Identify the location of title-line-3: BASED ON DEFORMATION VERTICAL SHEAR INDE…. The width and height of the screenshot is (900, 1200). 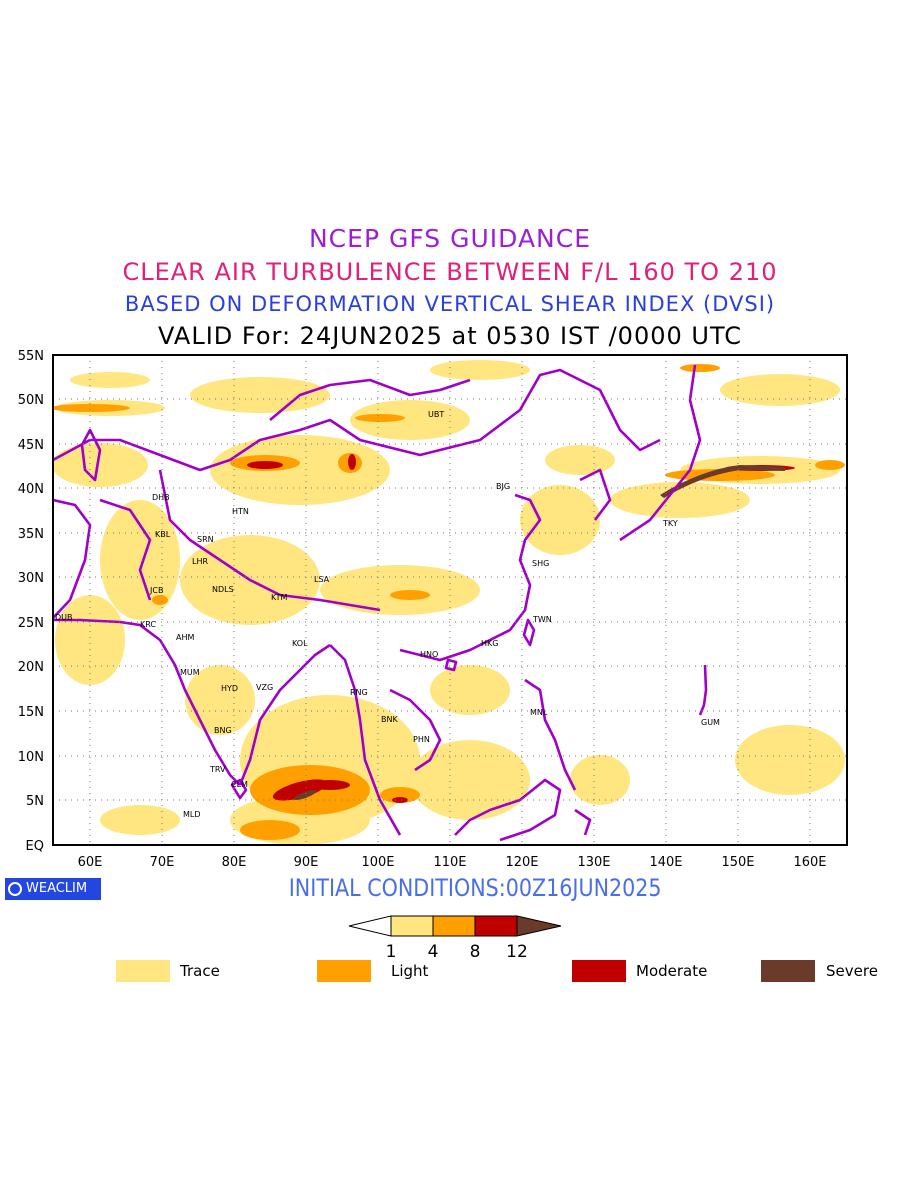
(450, 304).